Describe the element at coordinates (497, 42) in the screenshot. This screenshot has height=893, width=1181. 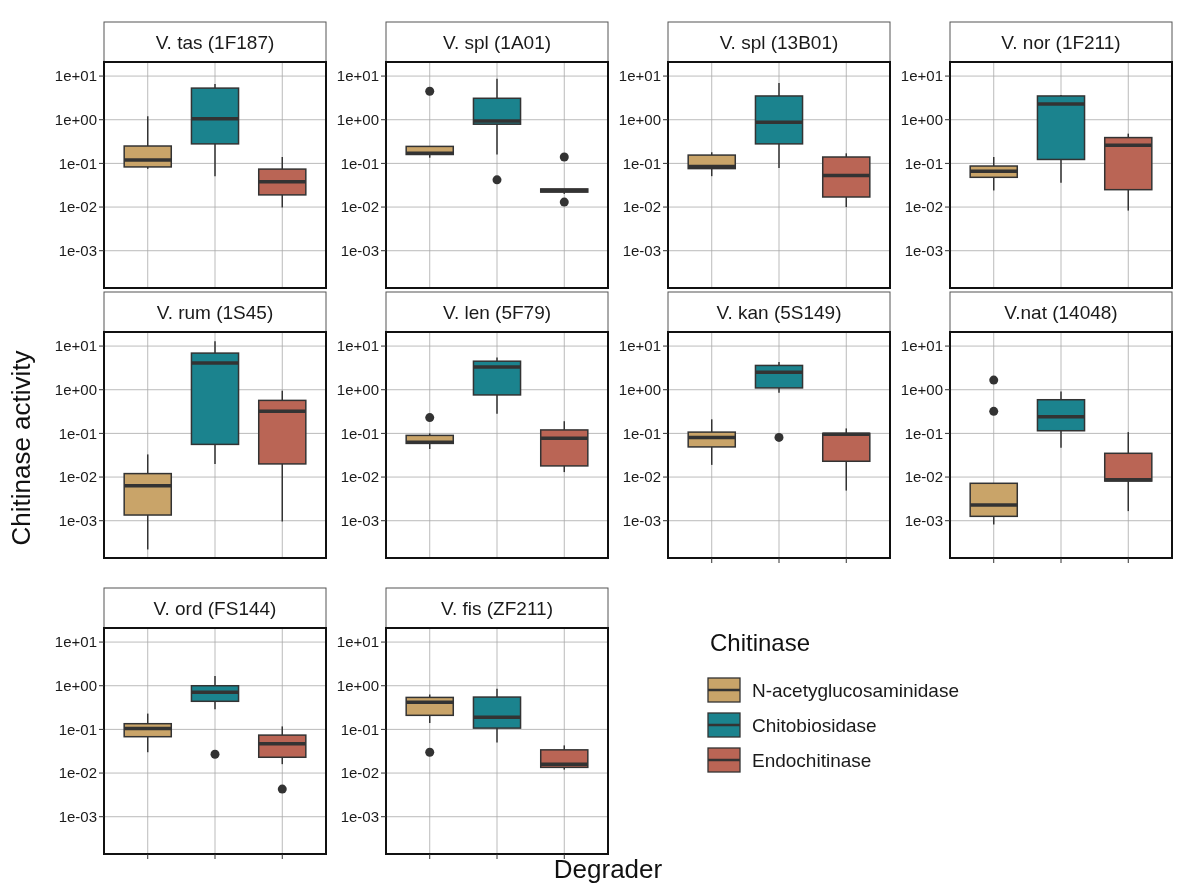
I see `chart-title: V. spl (1A01)` at that location.